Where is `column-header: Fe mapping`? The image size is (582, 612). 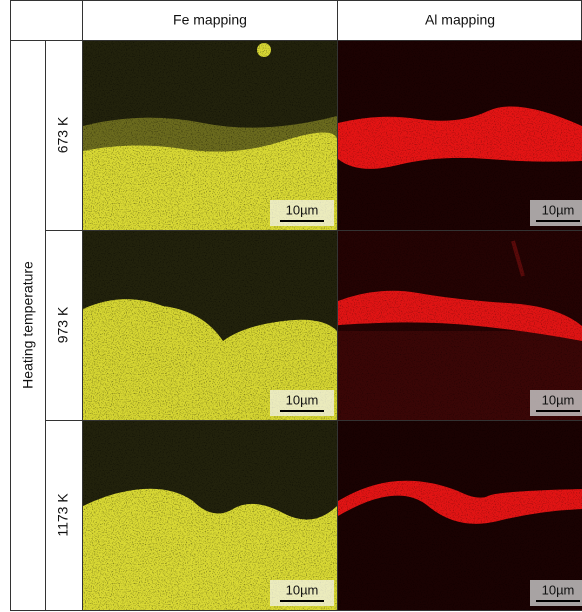
column-header: Fe mapping is located at coordinates (210, 20).